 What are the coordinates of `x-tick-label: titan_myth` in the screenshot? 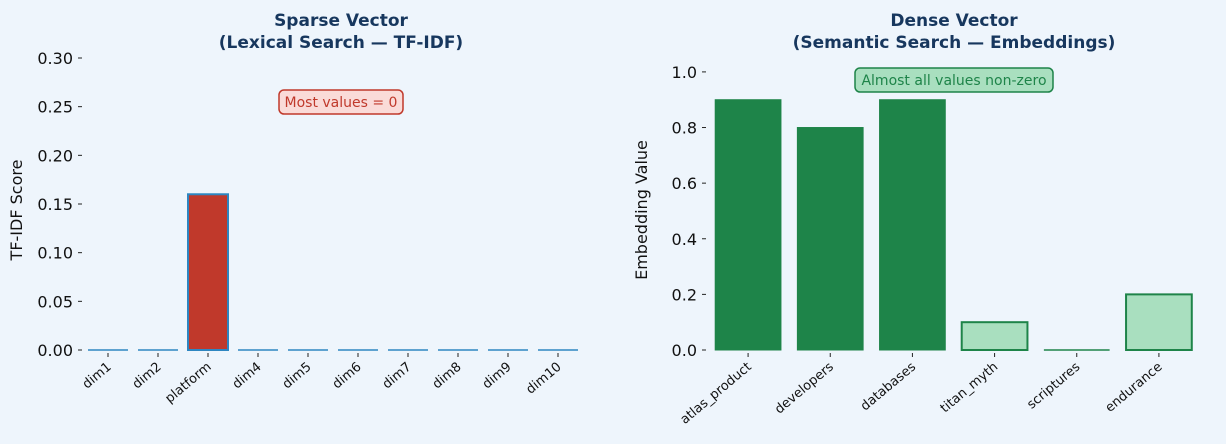 It's located at (969, 388).